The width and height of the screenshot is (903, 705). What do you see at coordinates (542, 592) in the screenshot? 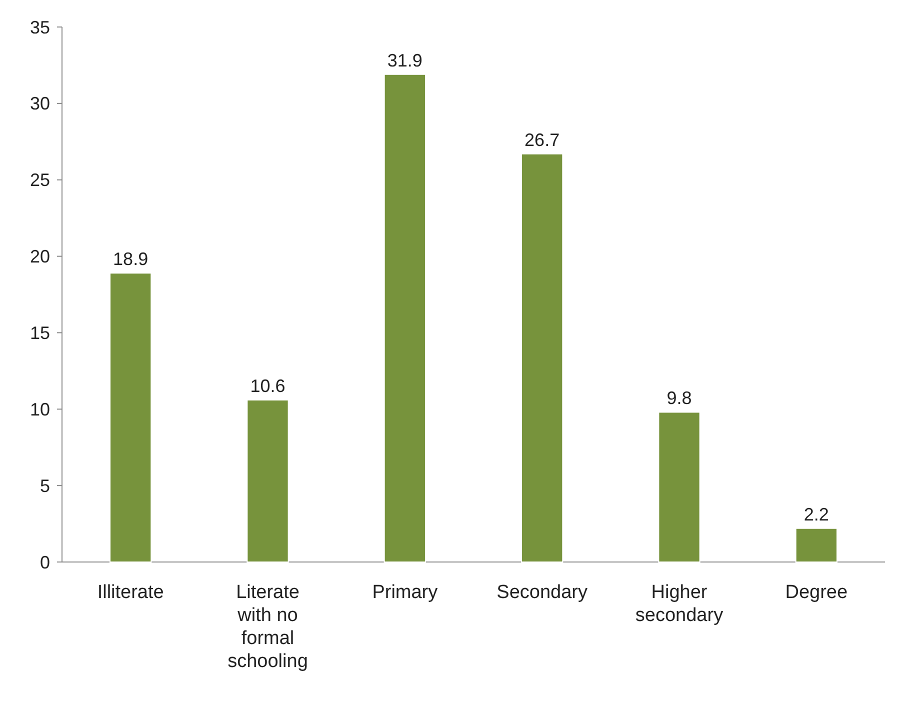
I see `x-tick-label: Secondary` at bounding box center [542, 592].